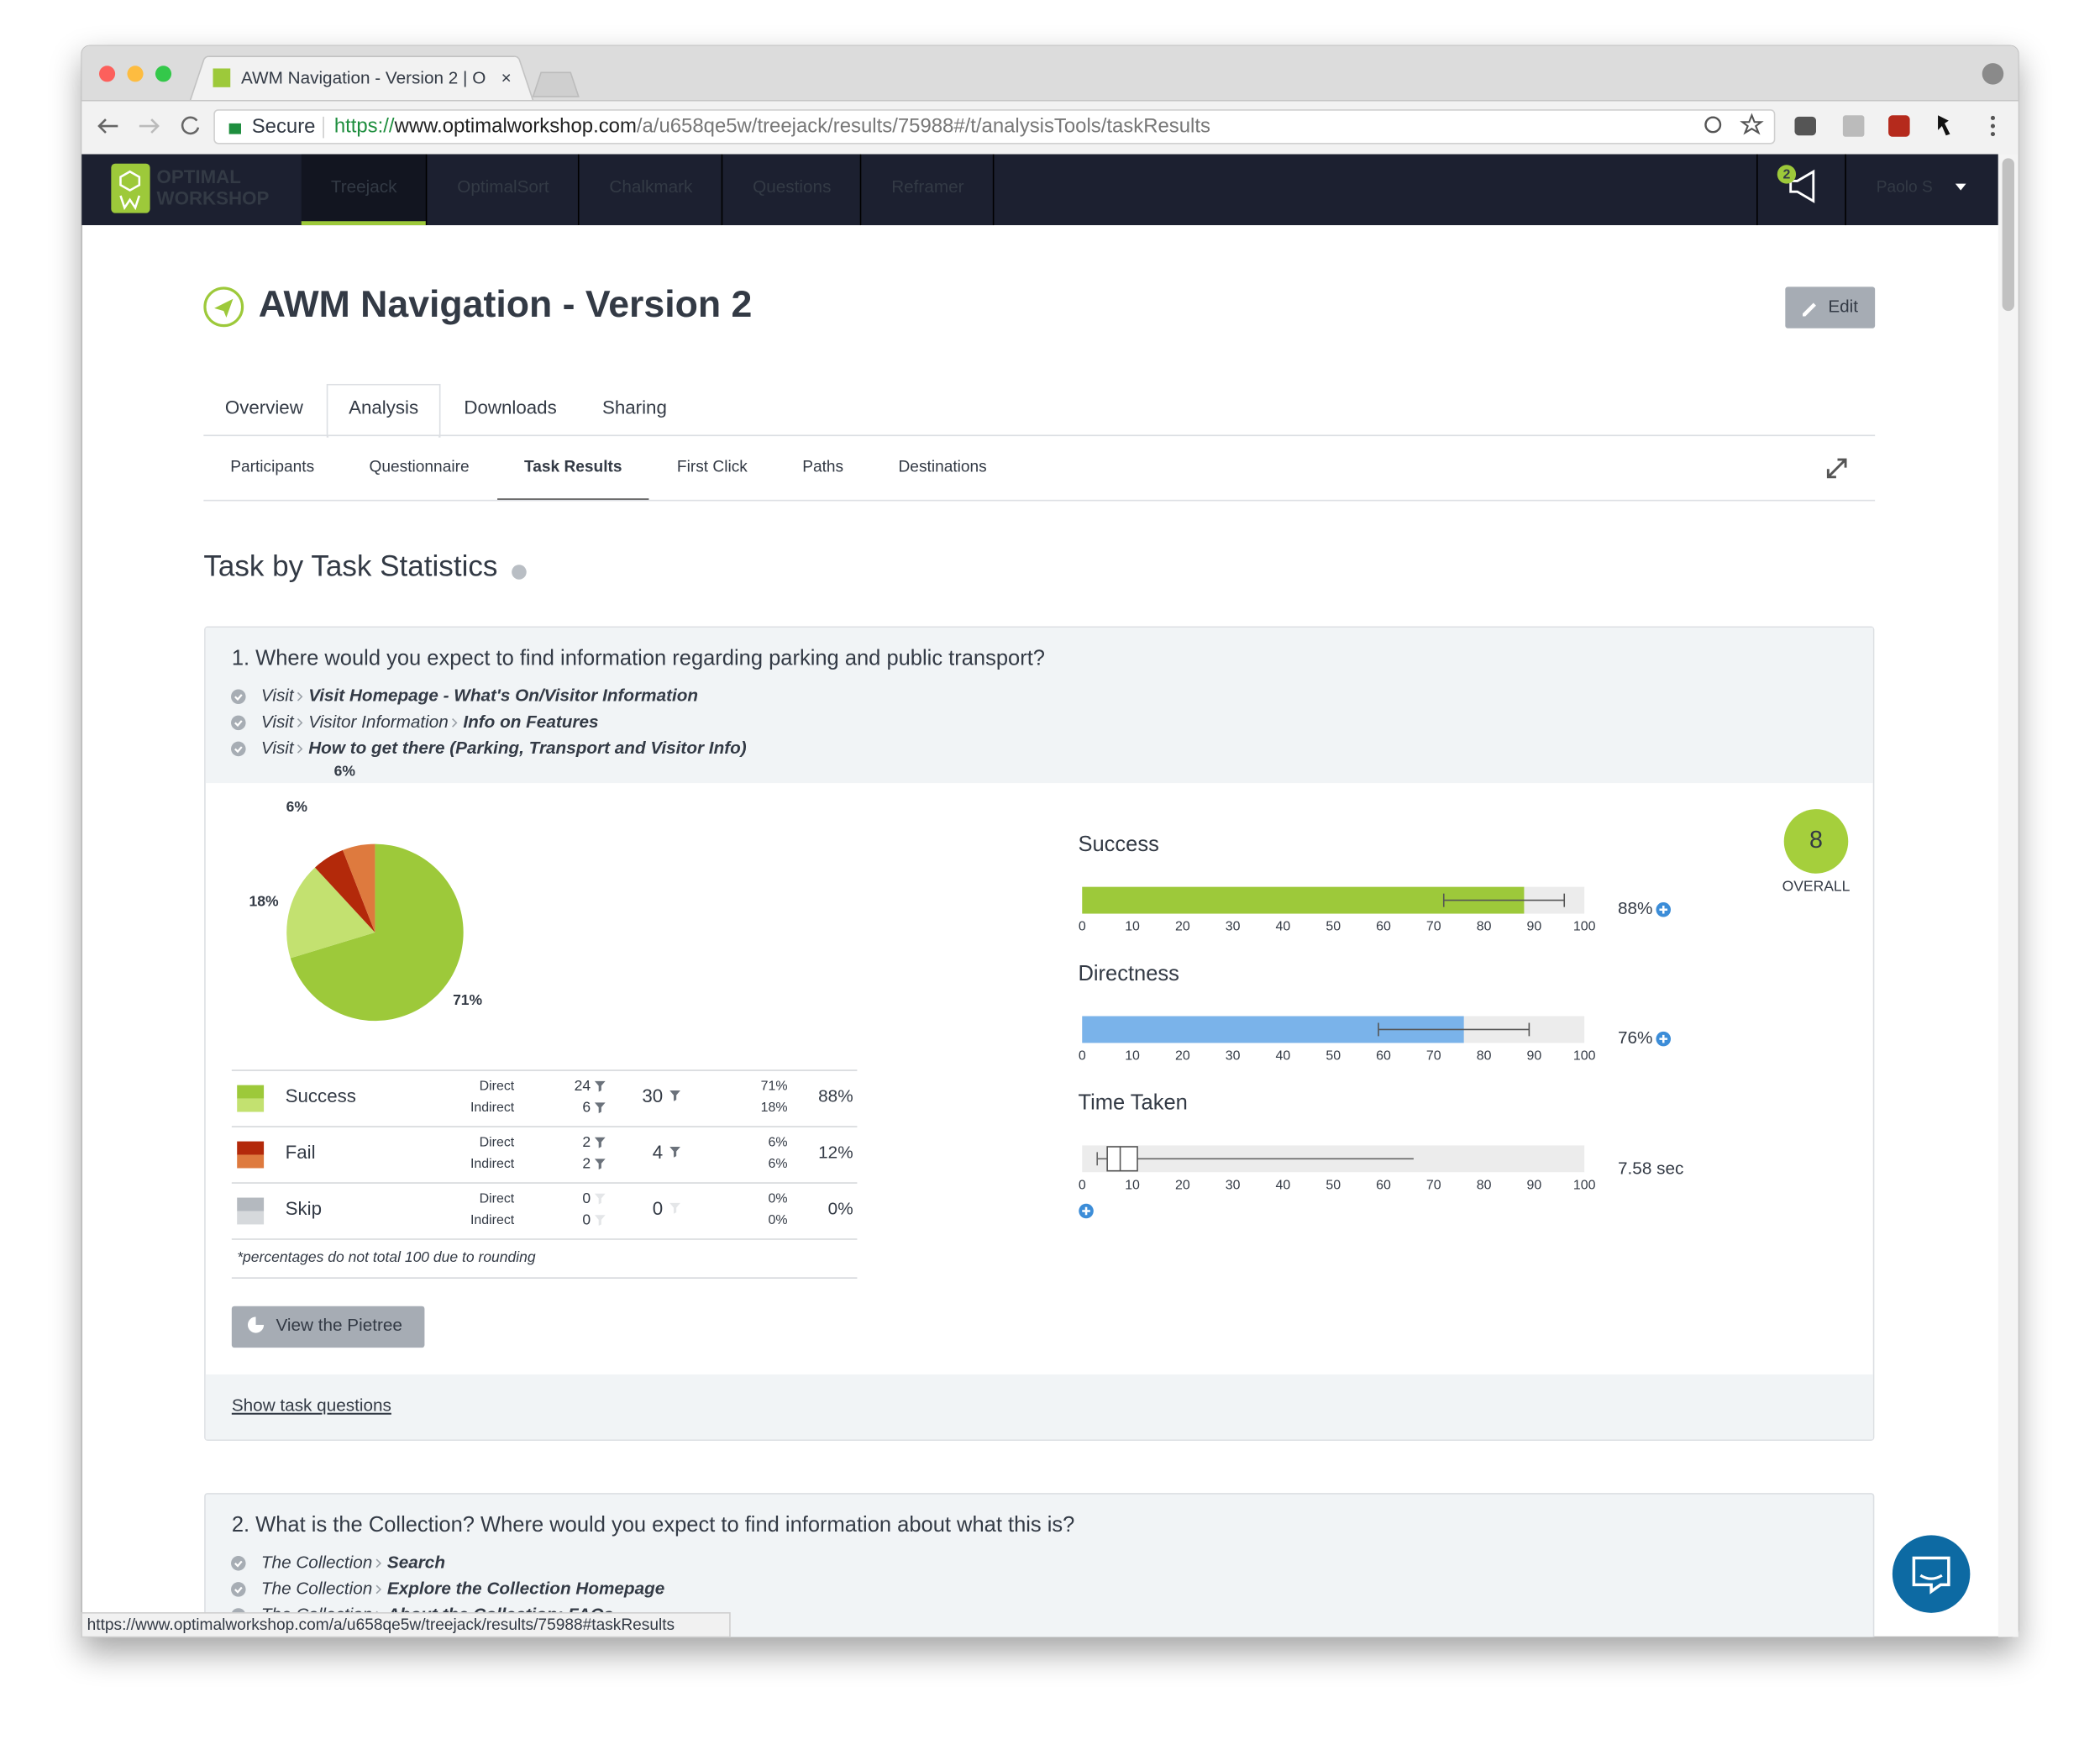 This screenshot has width=2100, height=1755. What do you see at coordinates (1992, 126) in the screenshot?
I see `menu-icon` at bounding box center [1992, 126].